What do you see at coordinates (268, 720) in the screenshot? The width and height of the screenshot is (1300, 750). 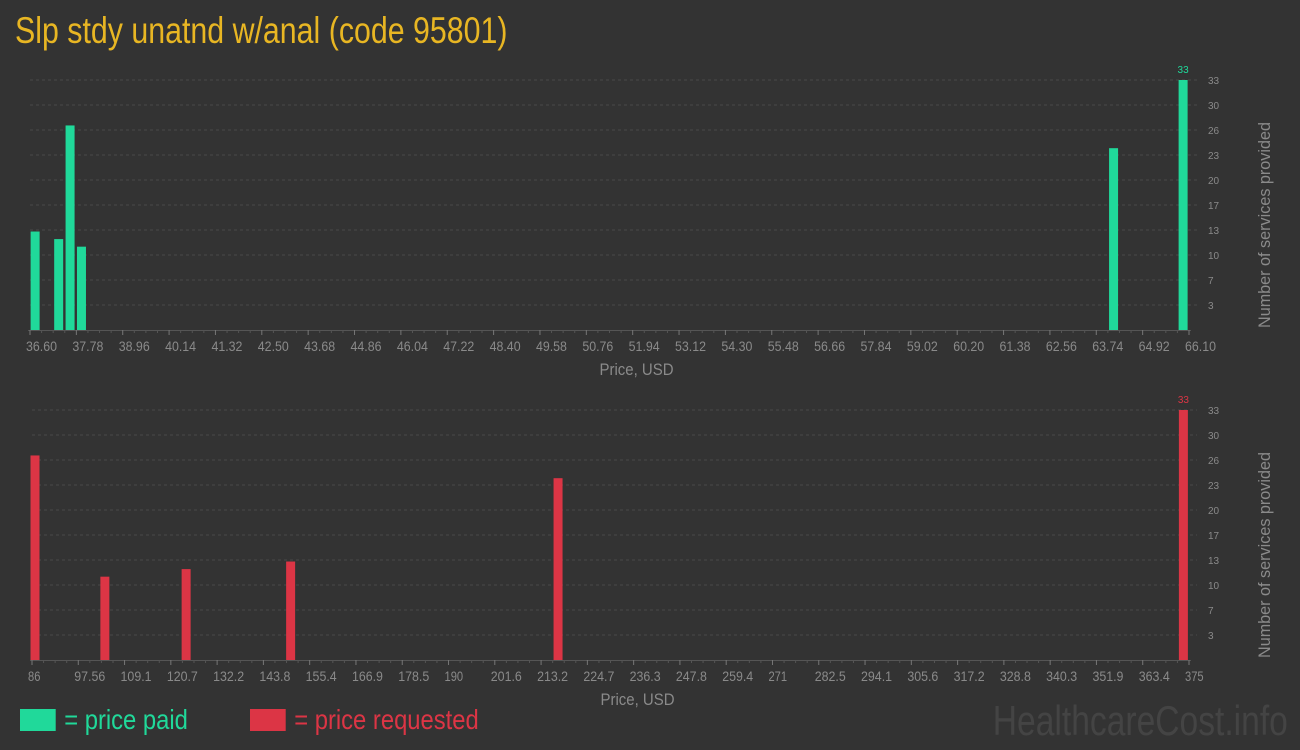 I see `legend-swatch-requested` at bounding box center [268, 720].